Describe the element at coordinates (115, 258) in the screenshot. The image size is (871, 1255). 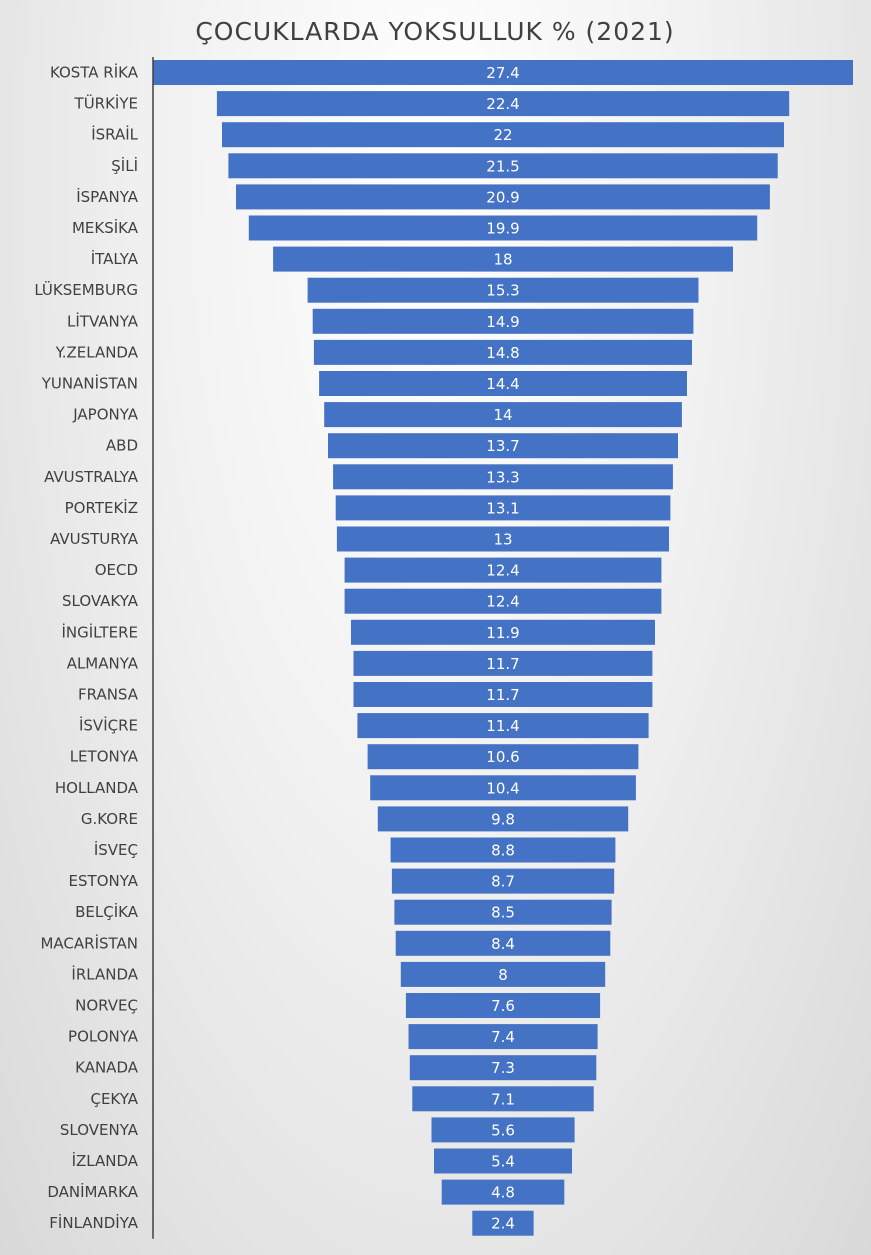
I see `category-label: İTALYA` at that location.